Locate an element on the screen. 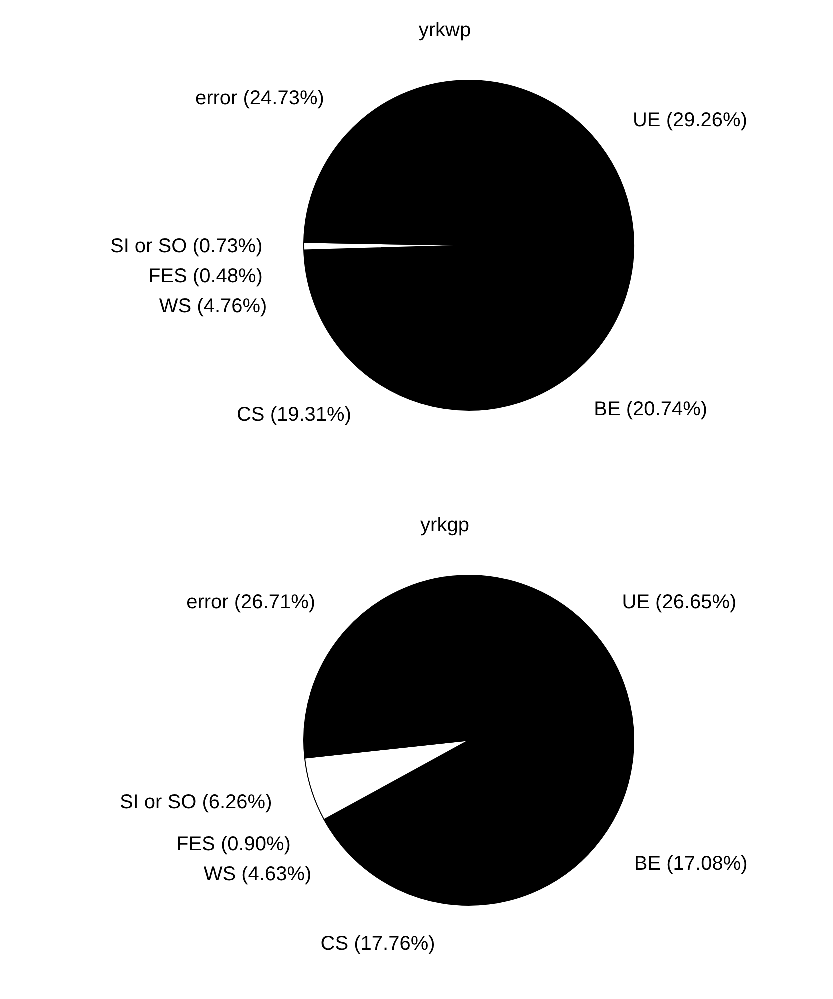  slice-label: error (24.73%) is located at coordinates (259, 98).